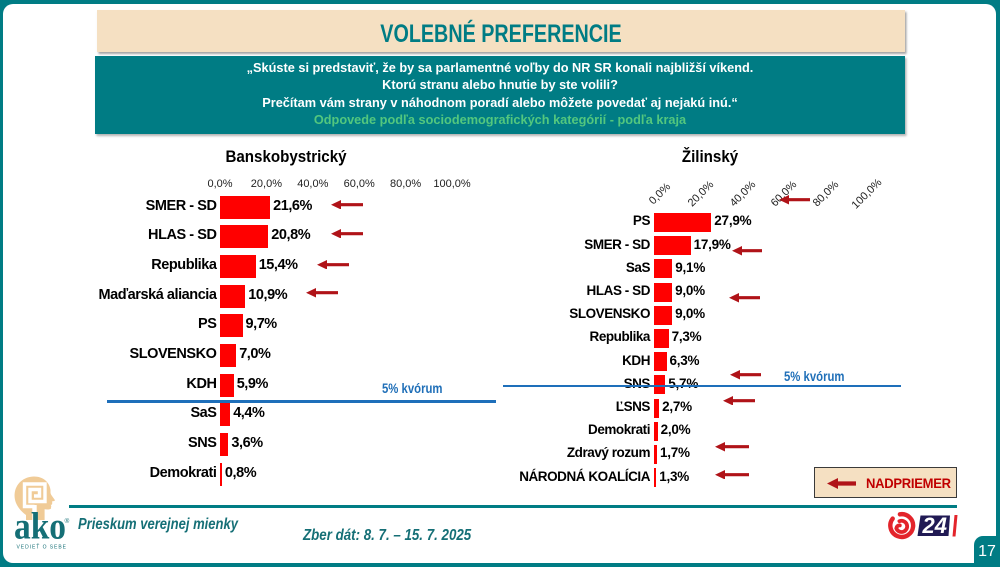 This screenshot has width=1000, height=567. Describe the element at coordinates (934, 525) in the screenshot. I see `svg-text: 24` at that location.